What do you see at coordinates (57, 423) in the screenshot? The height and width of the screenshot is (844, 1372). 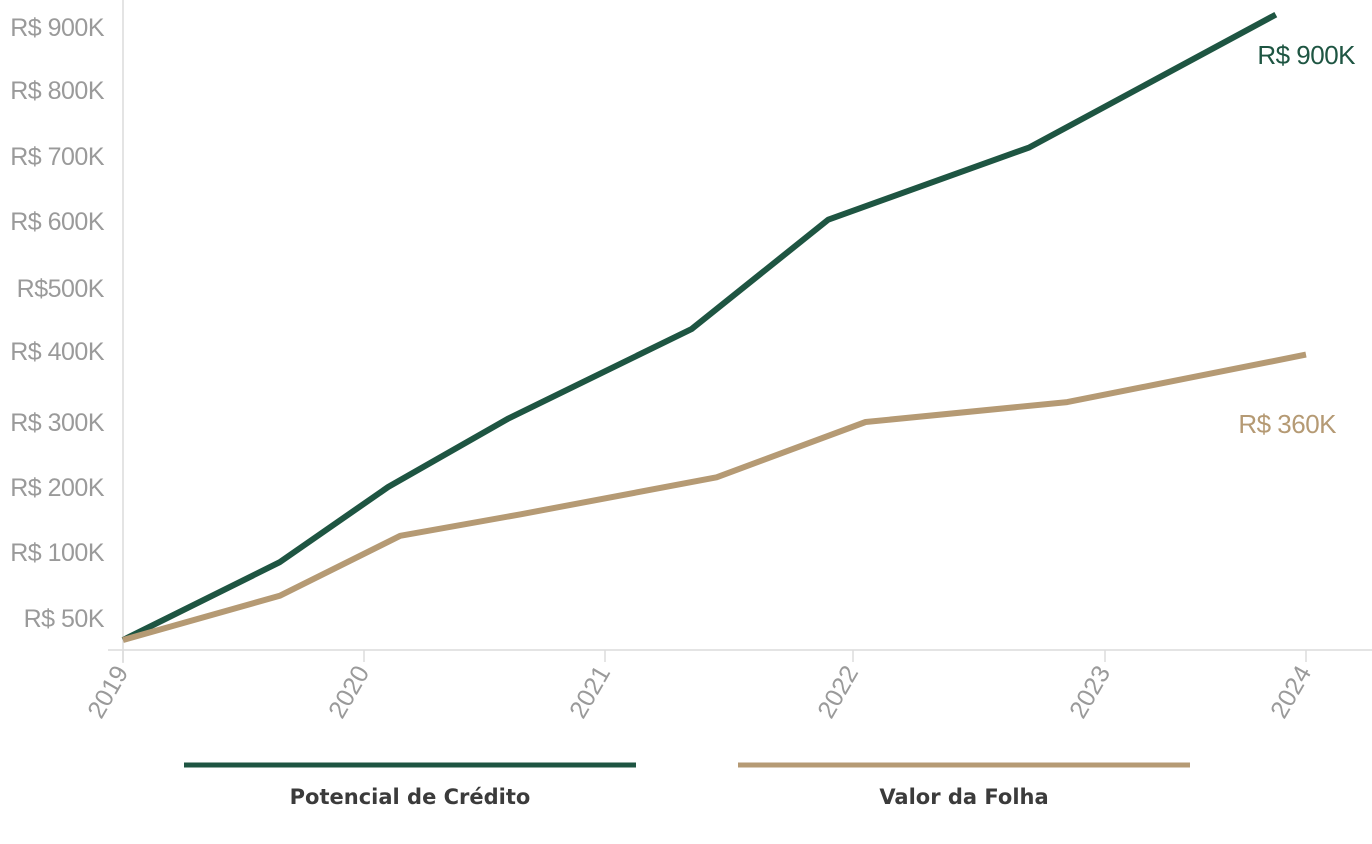 I see `y-tick-label: R$ 300K` at bounding box center [57, 423].